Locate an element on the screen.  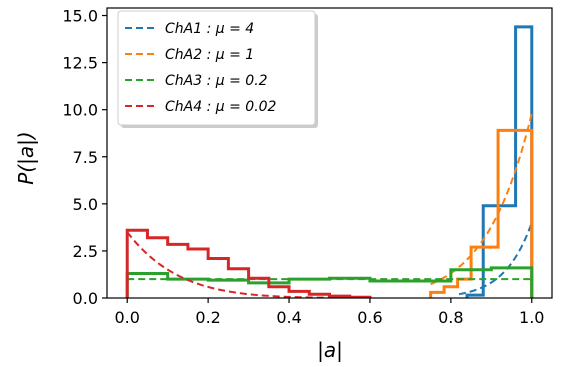
x-axis-label: |a| is located at coordinates (330, 350).